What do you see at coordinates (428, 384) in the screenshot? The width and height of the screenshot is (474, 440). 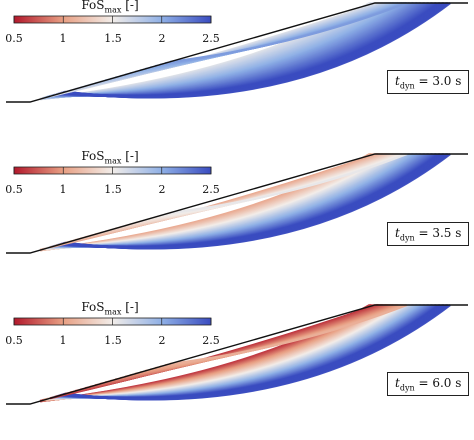 I see `time-label-3: tdyn = 6.0 s` at bounding box center [428, 384].